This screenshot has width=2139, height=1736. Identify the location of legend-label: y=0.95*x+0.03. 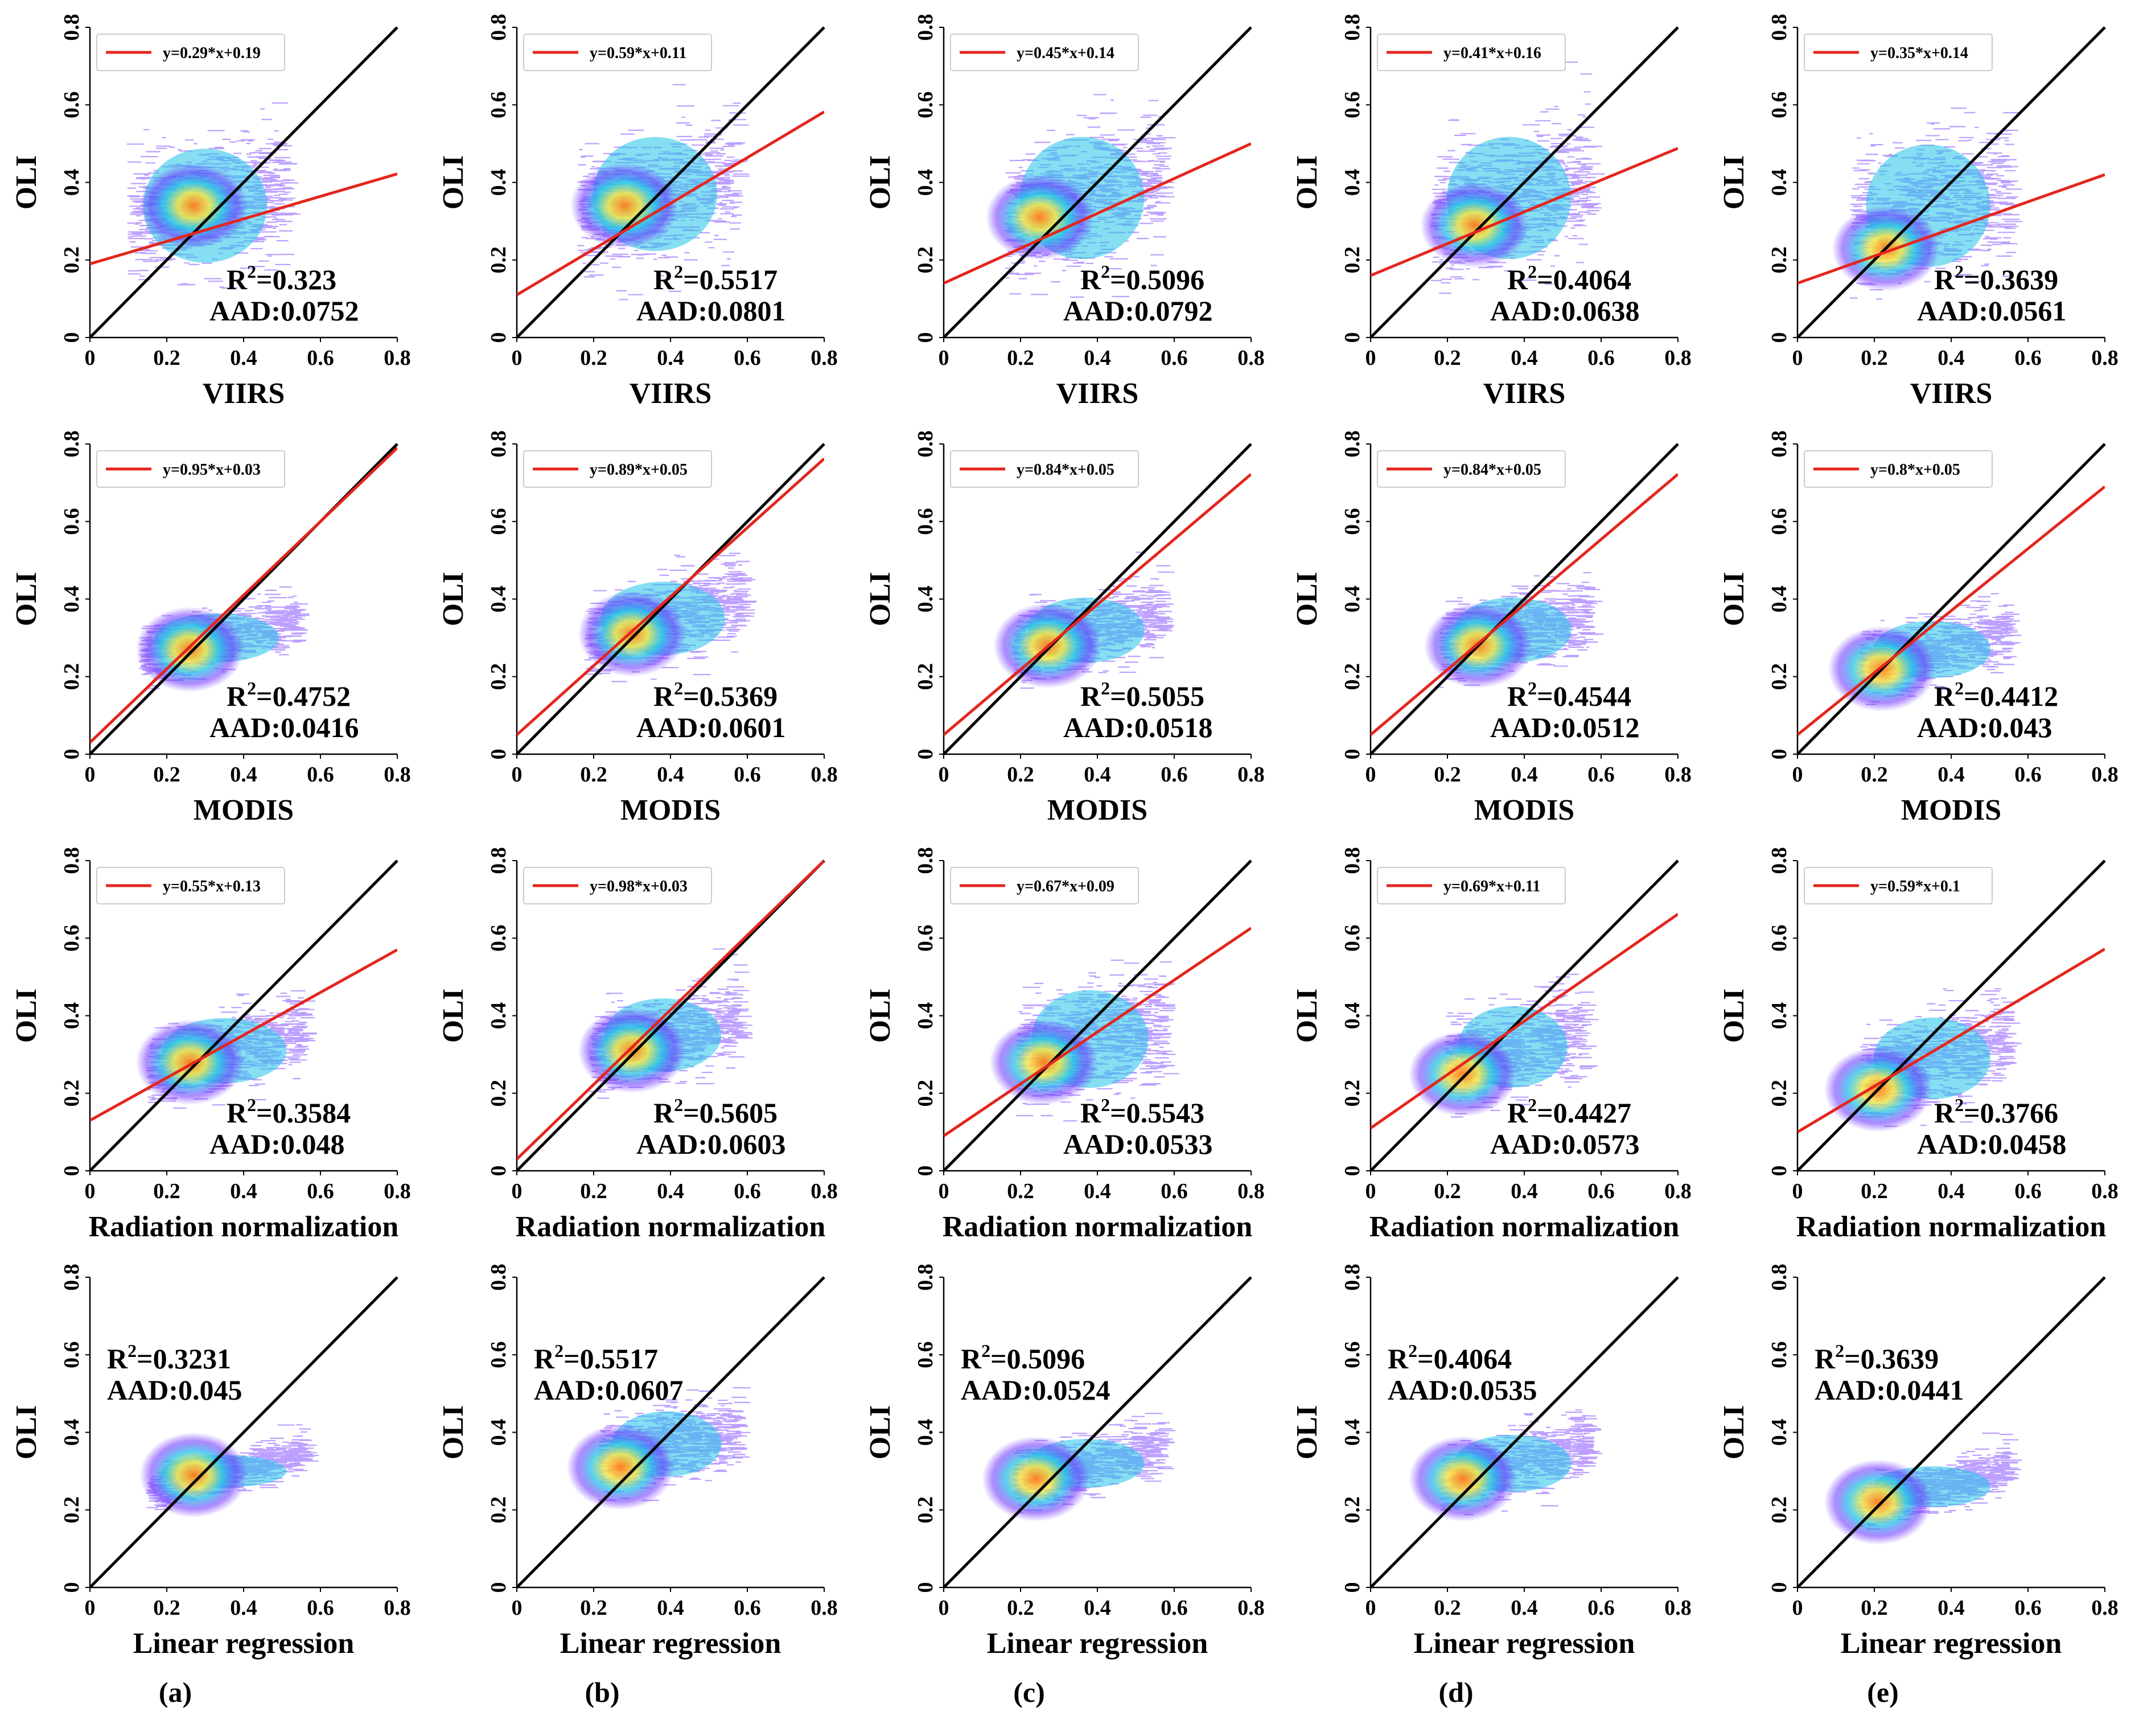
(212, 470).